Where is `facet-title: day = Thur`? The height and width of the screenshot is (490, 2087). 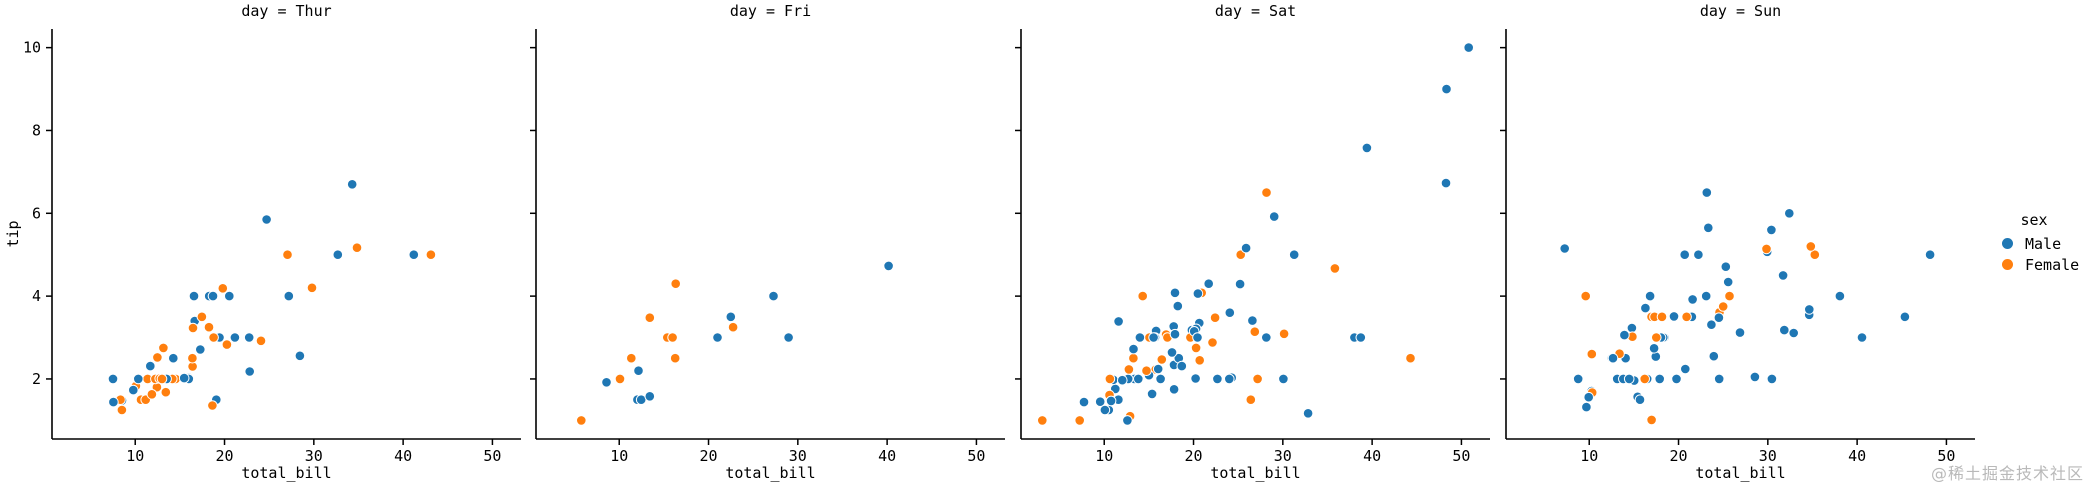 facet-title: day = Thur is located at coordinates (286, 11).